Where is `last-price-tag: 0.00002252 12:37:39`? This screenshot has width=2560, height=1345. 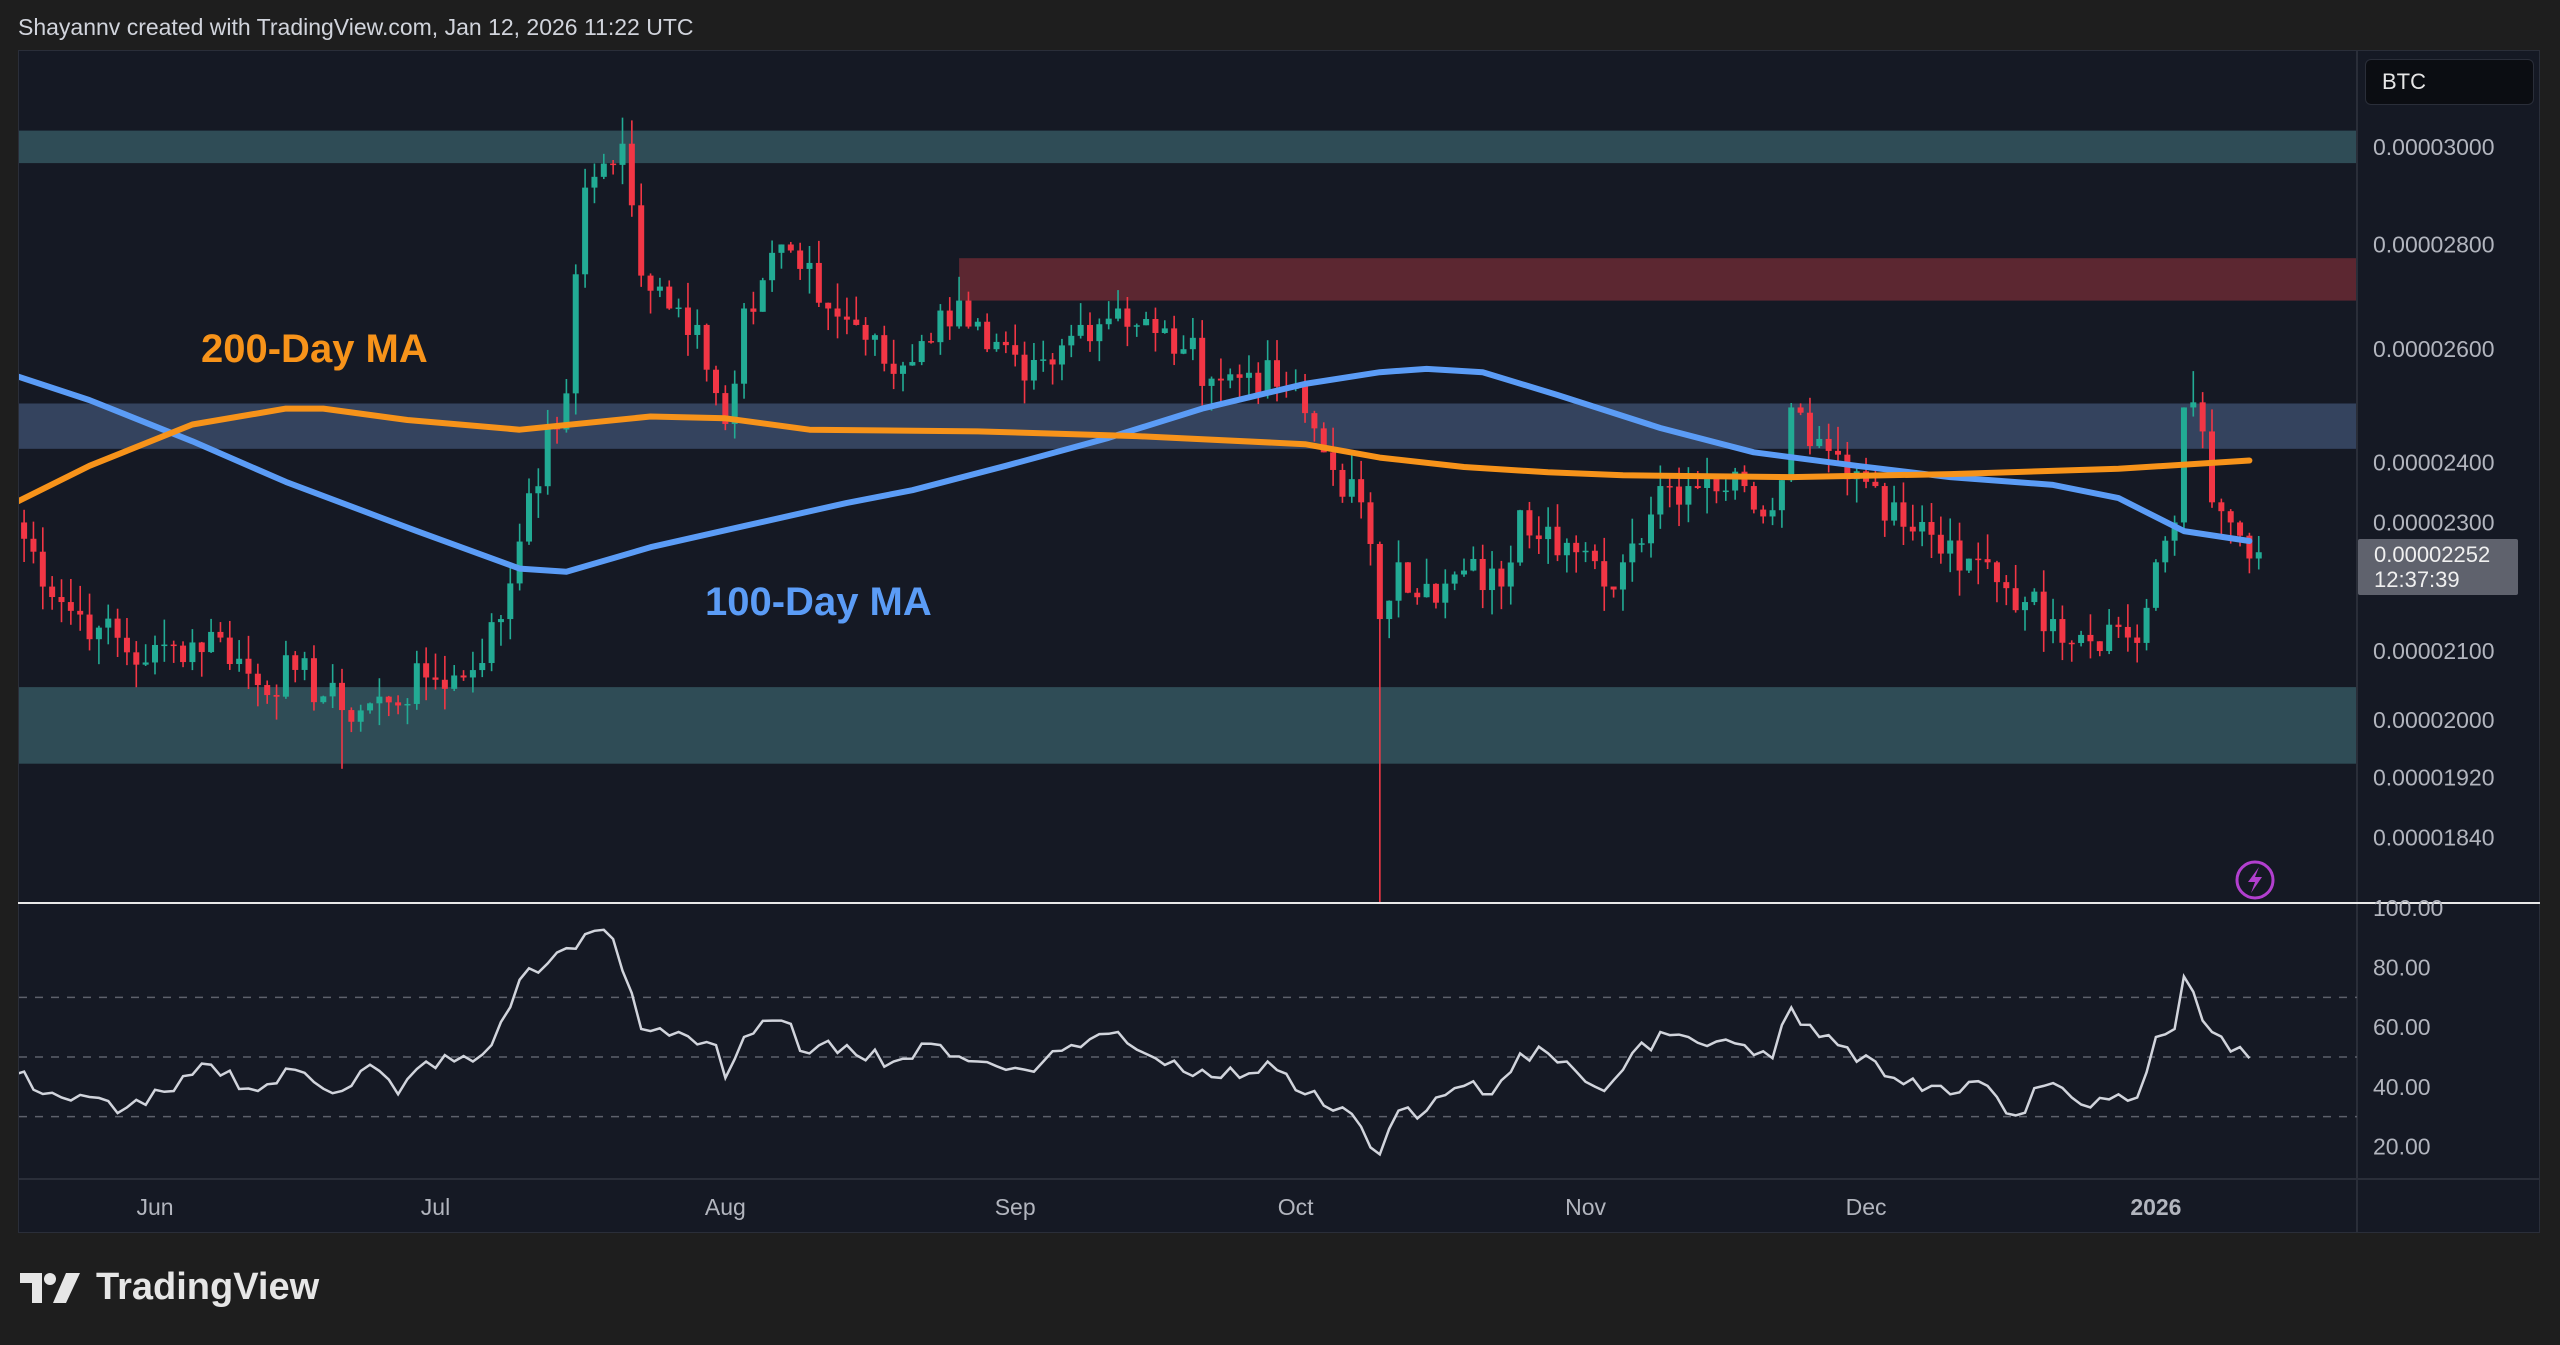
last-price-tag: 0.00002252 12:37:39 is located at coordinates (2438, 567).